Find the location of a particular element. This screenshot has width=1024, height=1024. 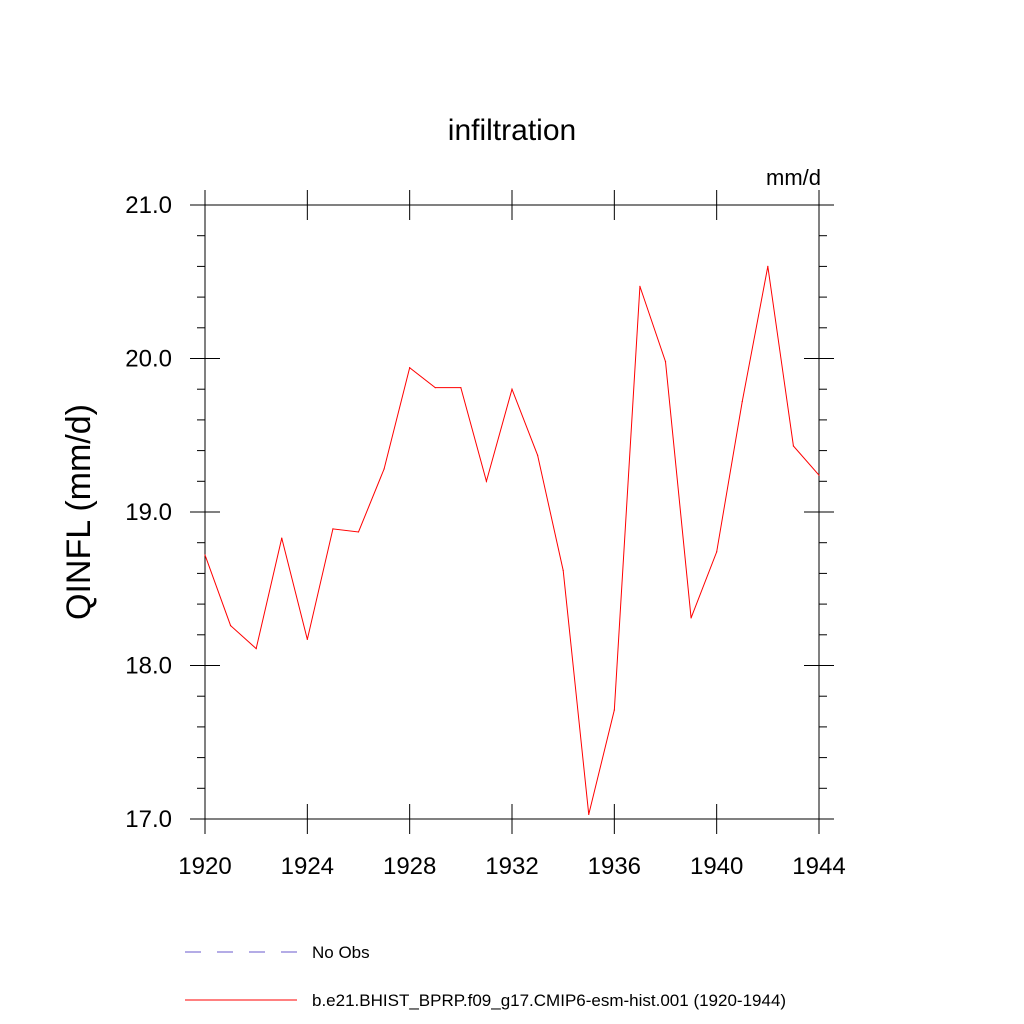

y-tick-label-21.0: 21.0 is located at coordinates (148, 205).